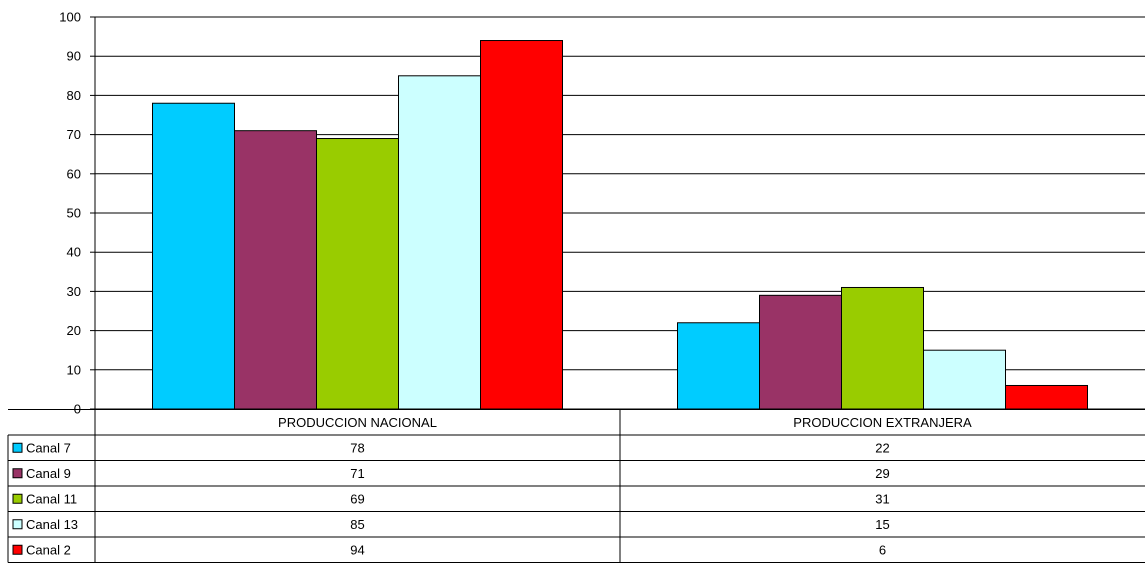 The image size is (1145, 563). I want to click on data-label: 15, so click(882, 524).